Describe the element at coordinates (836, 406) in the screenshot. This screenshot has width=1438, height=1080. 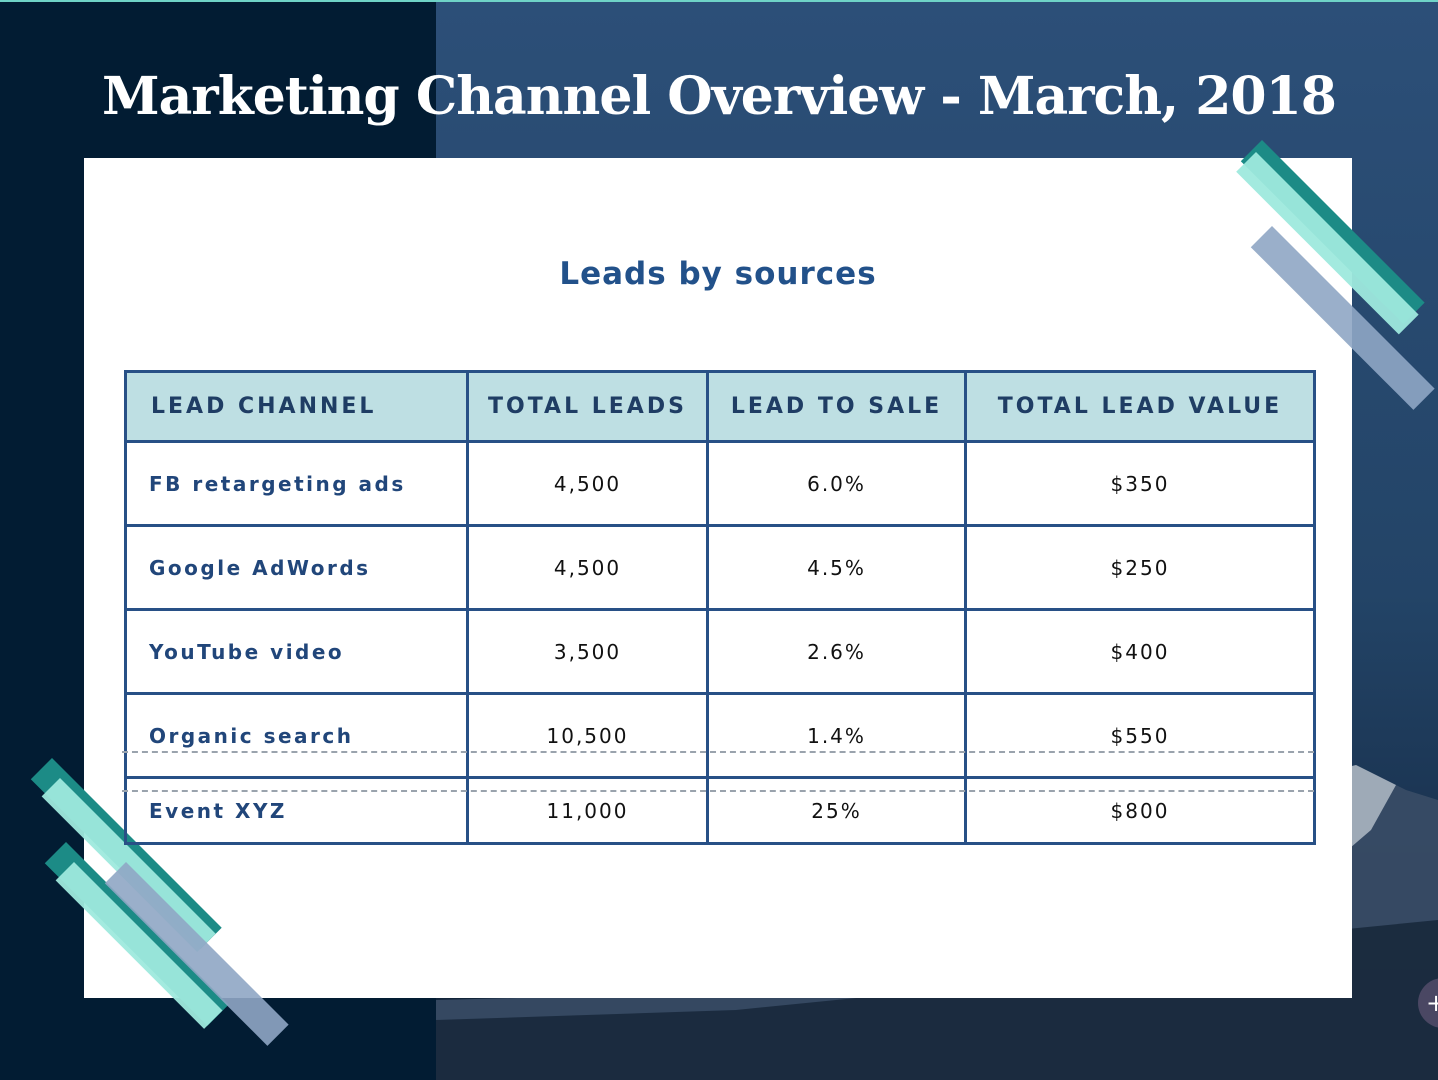
I see `header-lead-to-sale: LEAD TO SALE` at that location.